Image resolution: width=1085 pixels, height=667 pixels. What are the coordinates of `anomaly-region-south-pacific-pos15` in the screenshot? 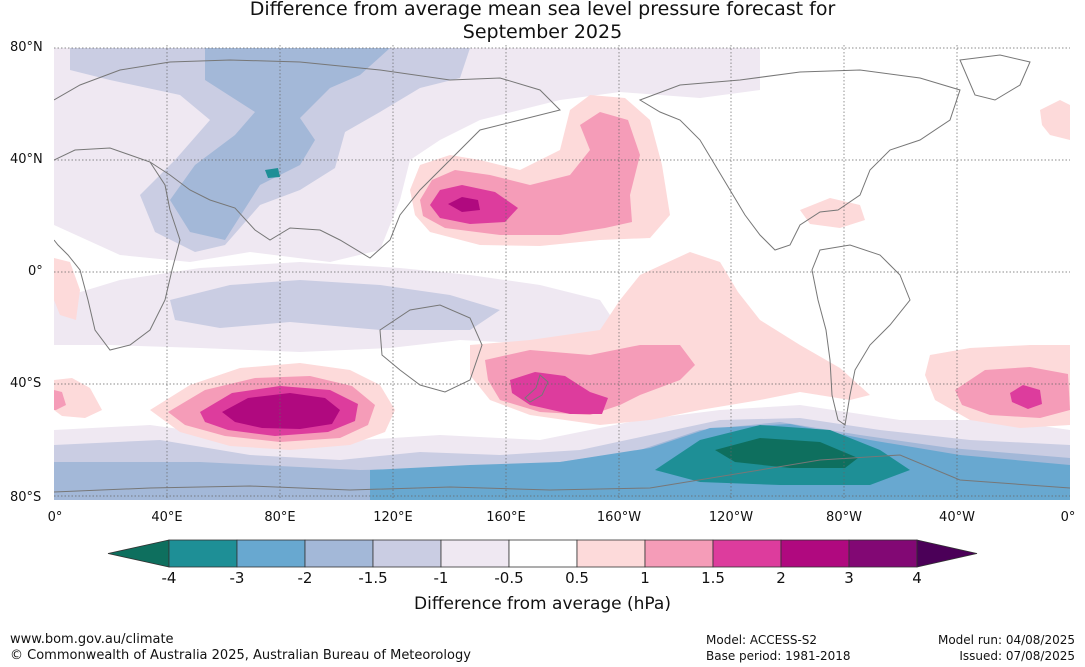 It's located at (559, 393).